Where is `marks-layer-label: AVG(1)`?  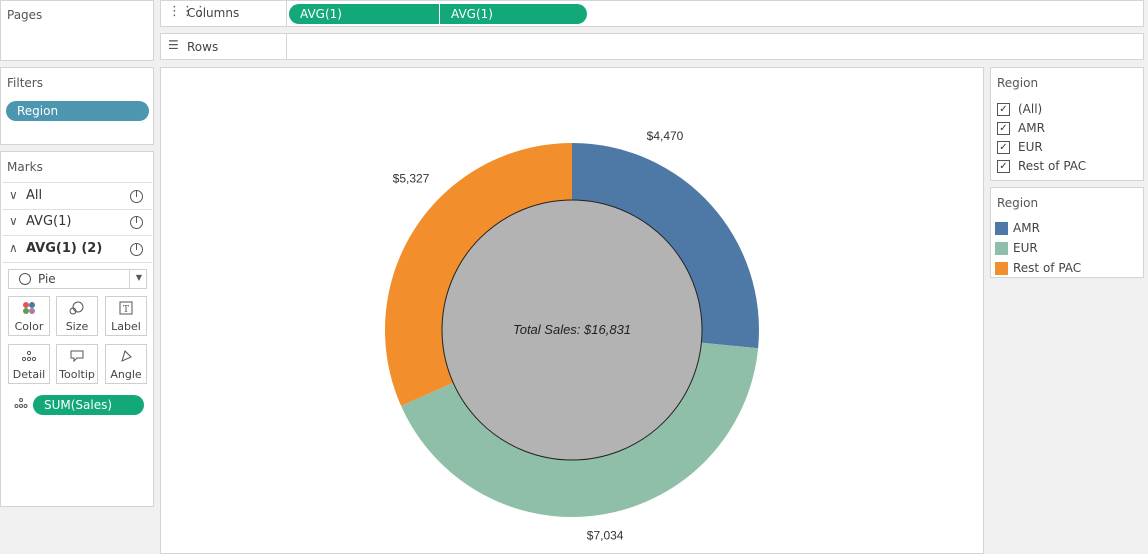 marks-layer-label: AVG(1) is located at coordinates (49, 221).